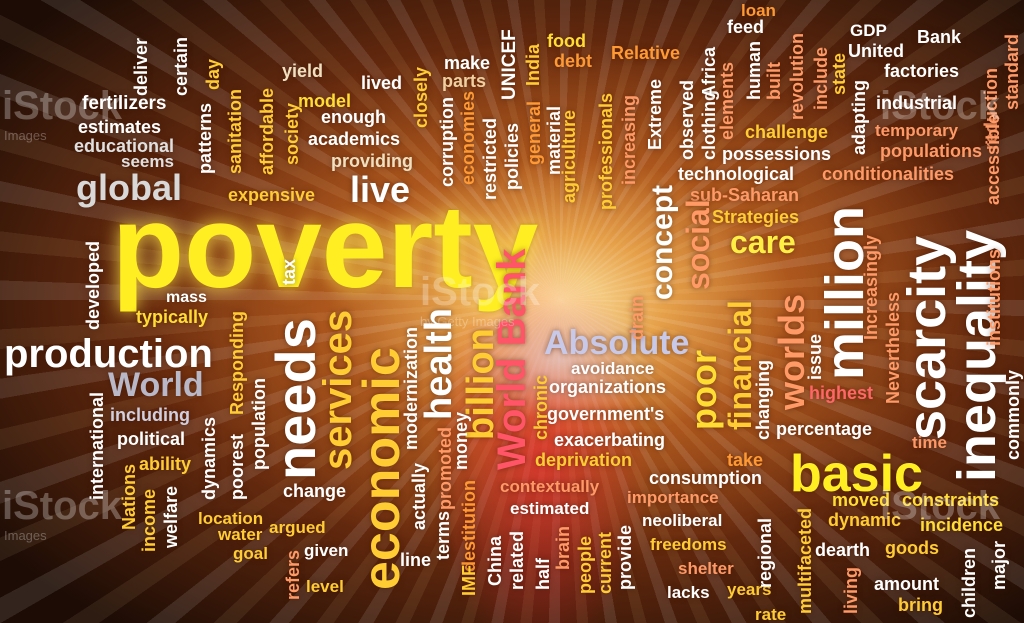 The height and width of the screenshot is (623, 1024). Describe the element at coordinates (443, 535) in the screenshot. I see `word-terms: terms` at that location.